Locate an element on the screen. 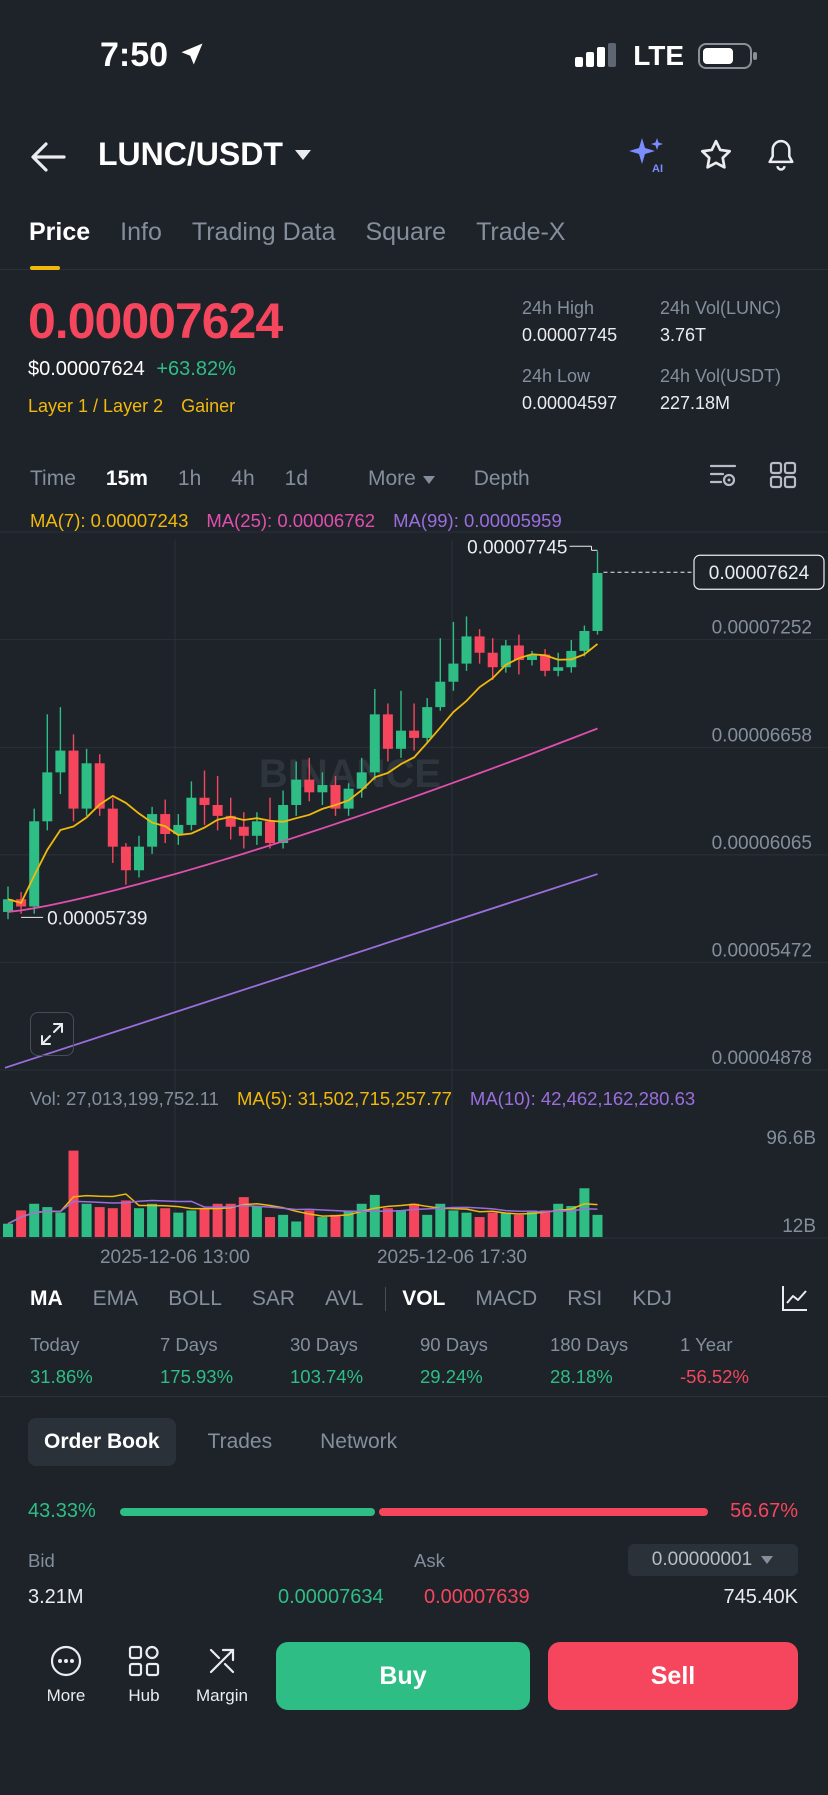 The image size is (828, 1795). divider is located at coordinates (414, 1396).